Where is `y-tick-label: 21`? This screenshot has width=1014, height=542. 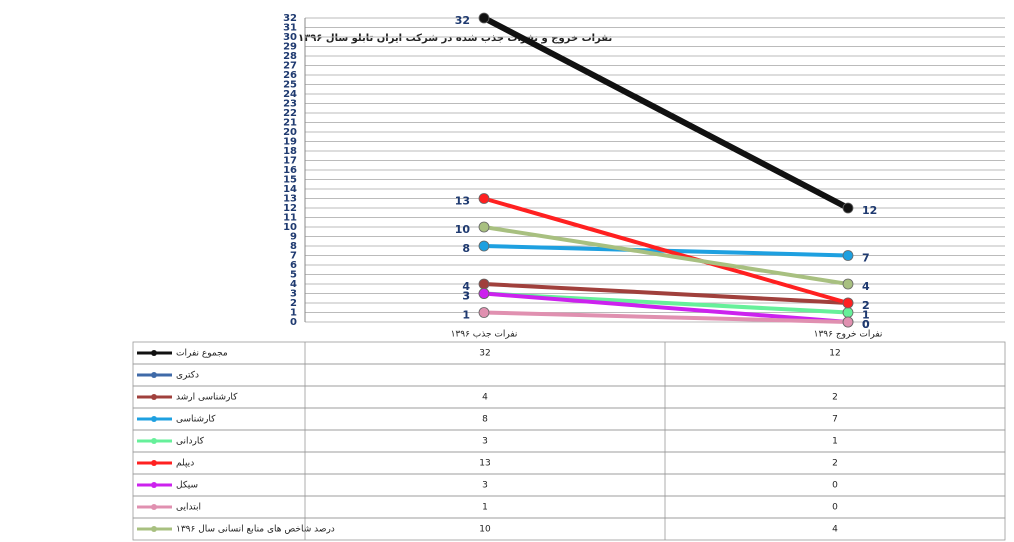 y-tick-label: 21 is located at coordinates (290, 123).